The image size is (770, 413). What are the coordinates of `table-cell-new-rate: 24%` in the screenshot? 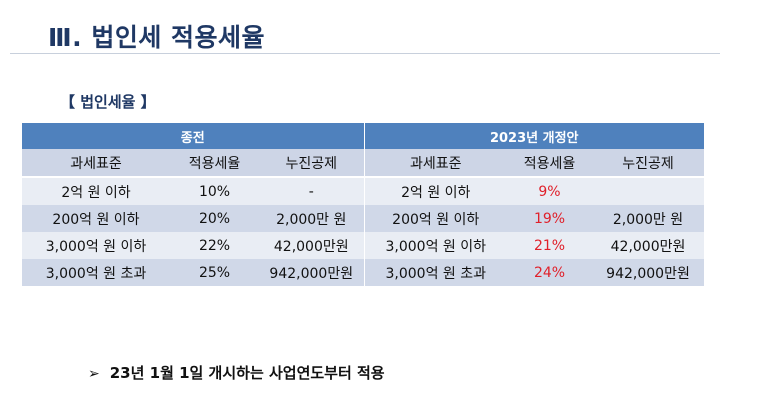 It's located at (549, 272).